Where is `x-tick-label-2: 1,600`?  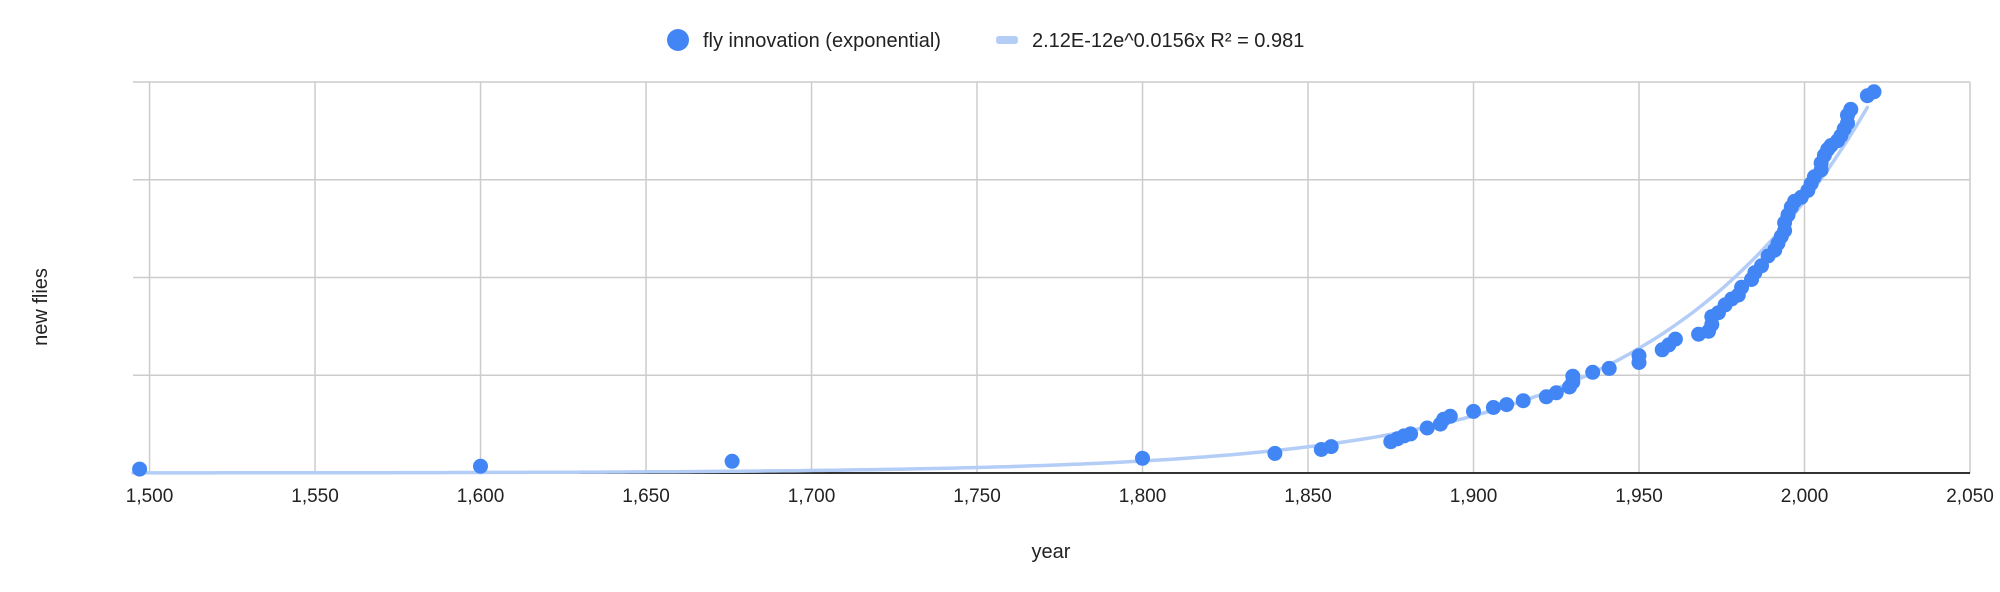
x-tick-label-2: 1,600 is located at coordinates (481, 496).